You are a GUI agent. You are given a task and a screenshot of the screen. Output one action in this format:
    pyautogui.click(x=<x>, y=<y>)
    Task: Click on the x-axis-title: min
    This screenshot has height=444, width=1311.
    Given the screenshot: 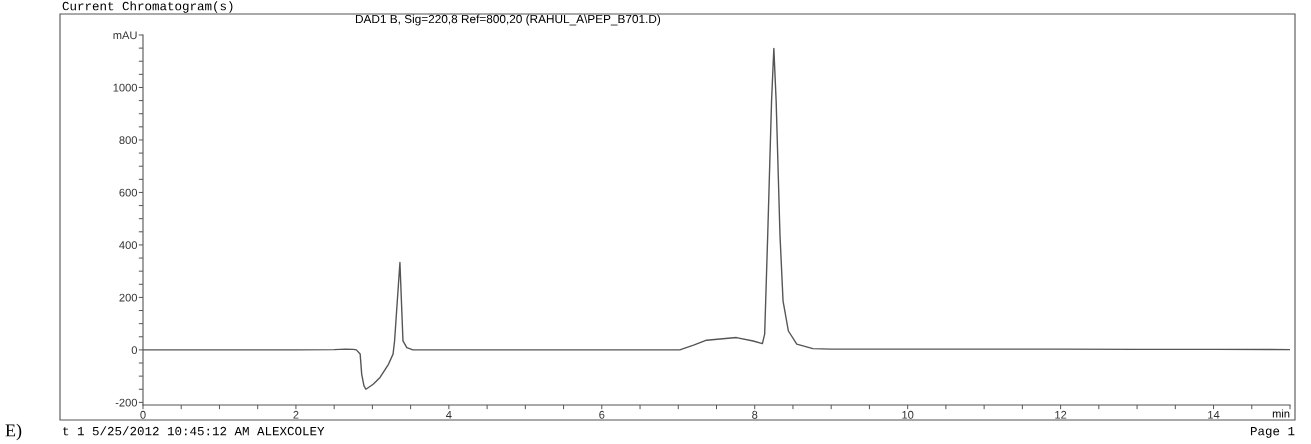 What is the action you would take?
    pyautogui.click(x=1281, y=413)
    